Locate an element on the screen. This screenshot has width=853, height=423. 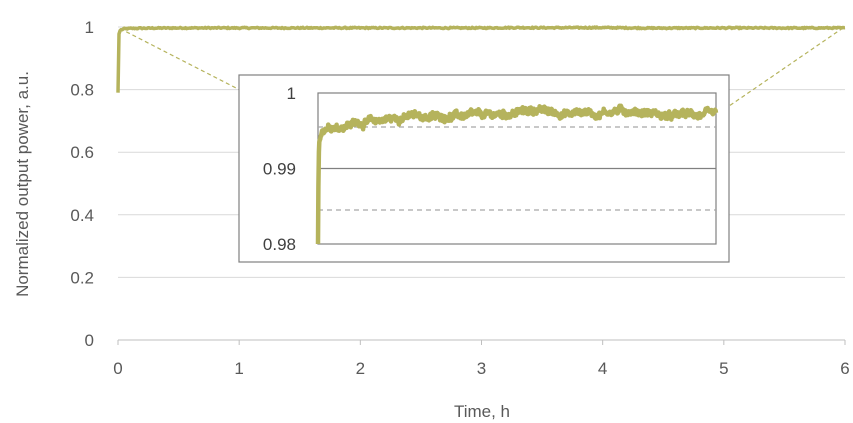
x-tick-label: 2 is located at coordinates (360, 368).